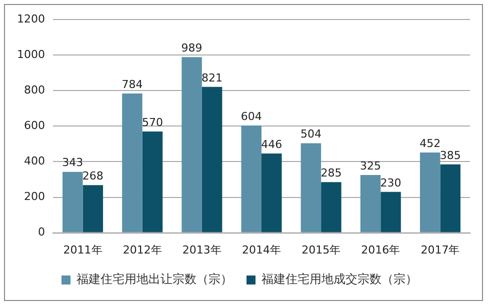 The height and width of the screenshot is (307, 489). I want to click on data-label: 570, so click(152, 122).